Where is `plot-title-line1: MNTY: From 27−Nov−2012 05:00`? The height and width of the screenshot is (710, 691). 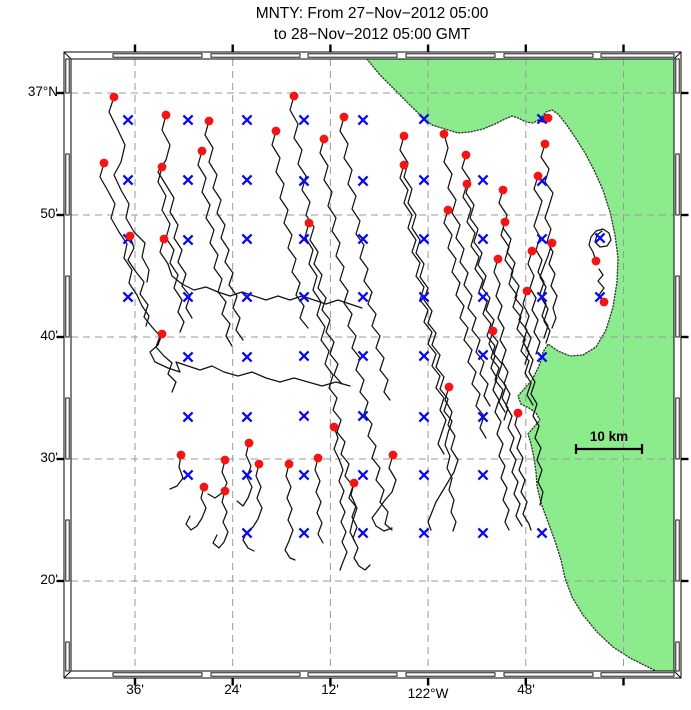
plot-title-line1: MNTY: From 27−Nov−2012 05:00 is located at coordinates (372, 13).